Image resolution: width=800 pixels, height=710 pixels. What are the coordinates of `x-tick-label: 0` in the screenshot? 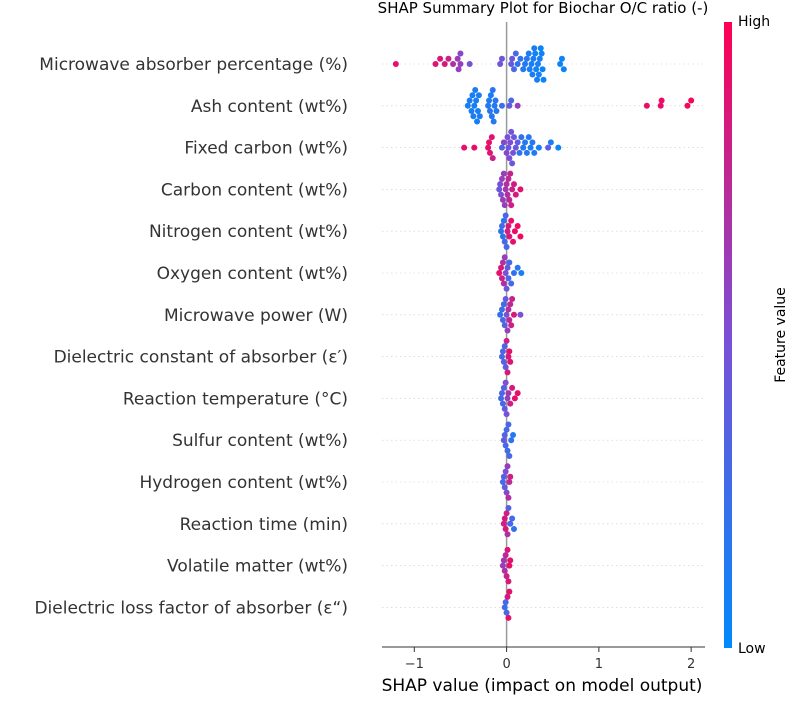 It's located at (506, 664).